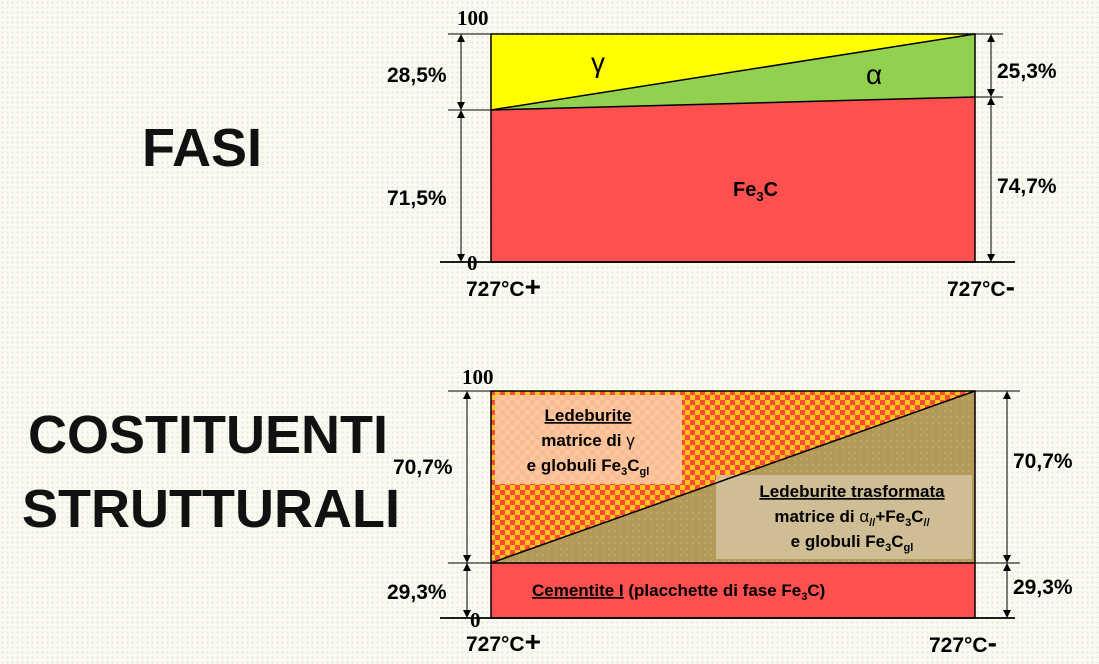 The height and width of the screenshot is (664, 1099). What do you see at coordinates (417, 592) in the screenshot?
I see `left-bottom-pct: 29,3%` at bounding box center [417, 592].